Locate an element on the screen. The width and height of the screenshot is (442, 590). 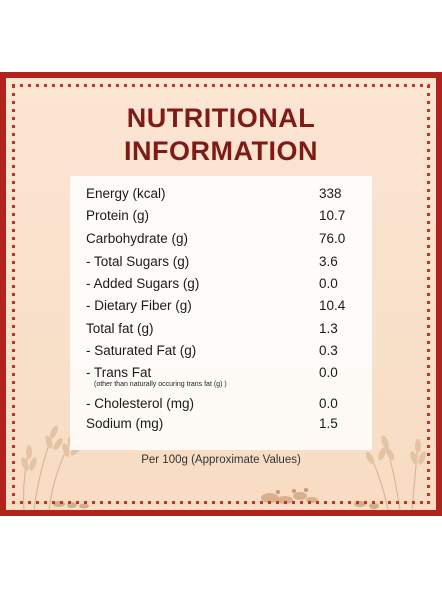
nutrient-label: Energy (kcal) is located at coordinates (126, 193).